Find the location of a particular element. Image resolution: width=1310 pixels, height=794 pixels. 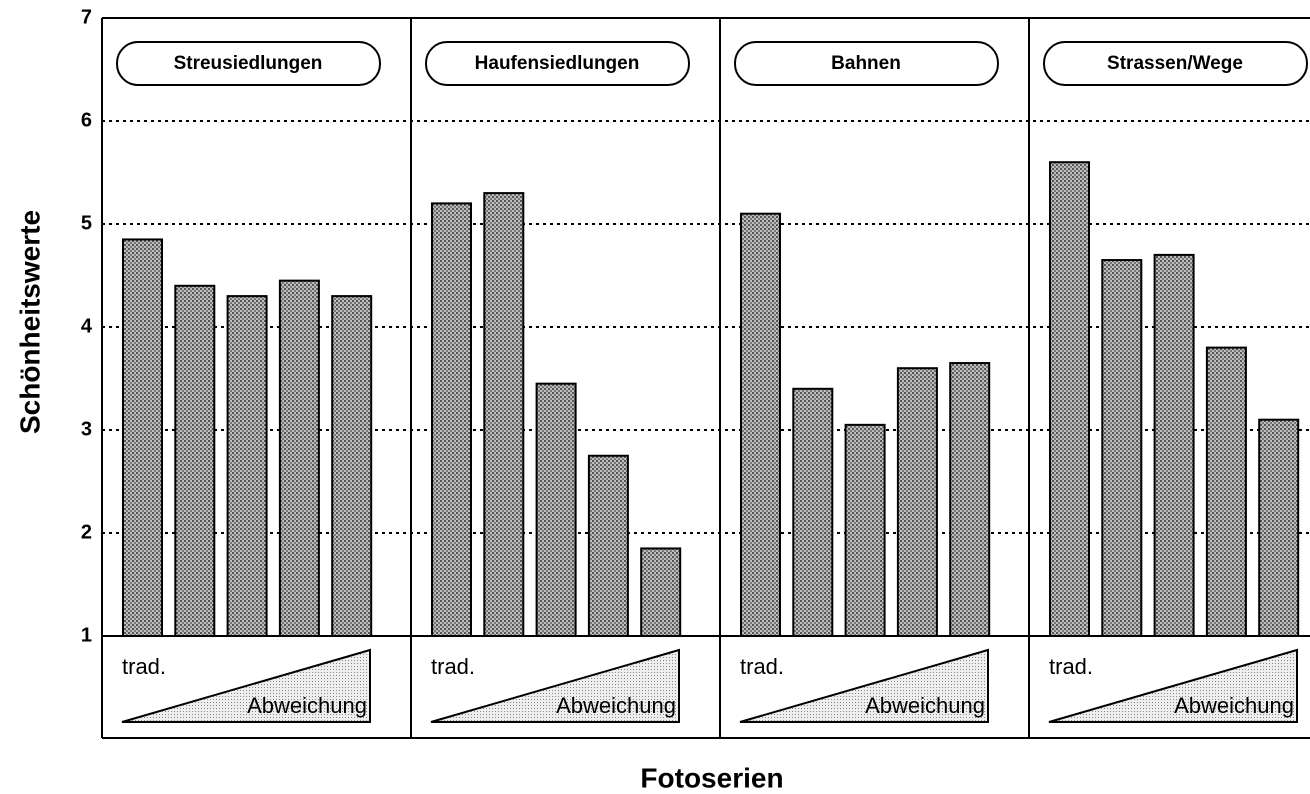

y-tick-label: 5 is located at coordinates (86, 223).